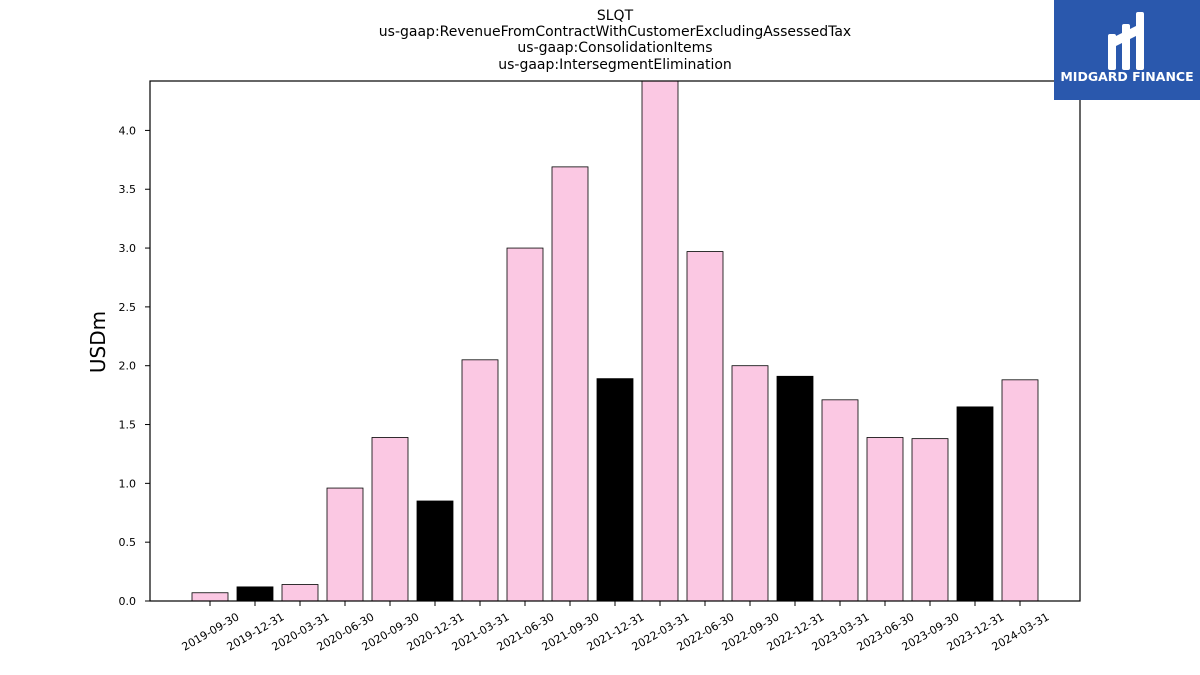 The width and height of the screenshot is (1200, 675). I want to click on y-tick-label: 0.0, so click(128, 601).